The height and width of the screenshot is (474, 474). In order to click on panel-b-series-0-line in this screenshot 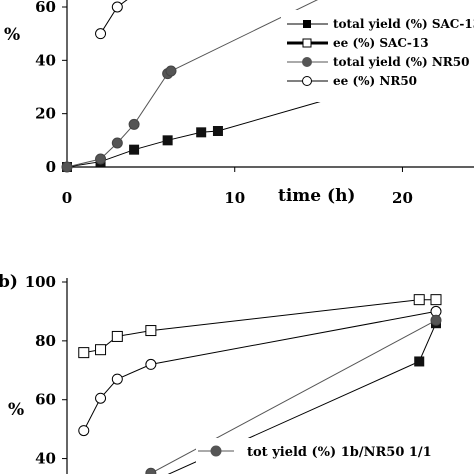, I will do `click(259, 326)`.